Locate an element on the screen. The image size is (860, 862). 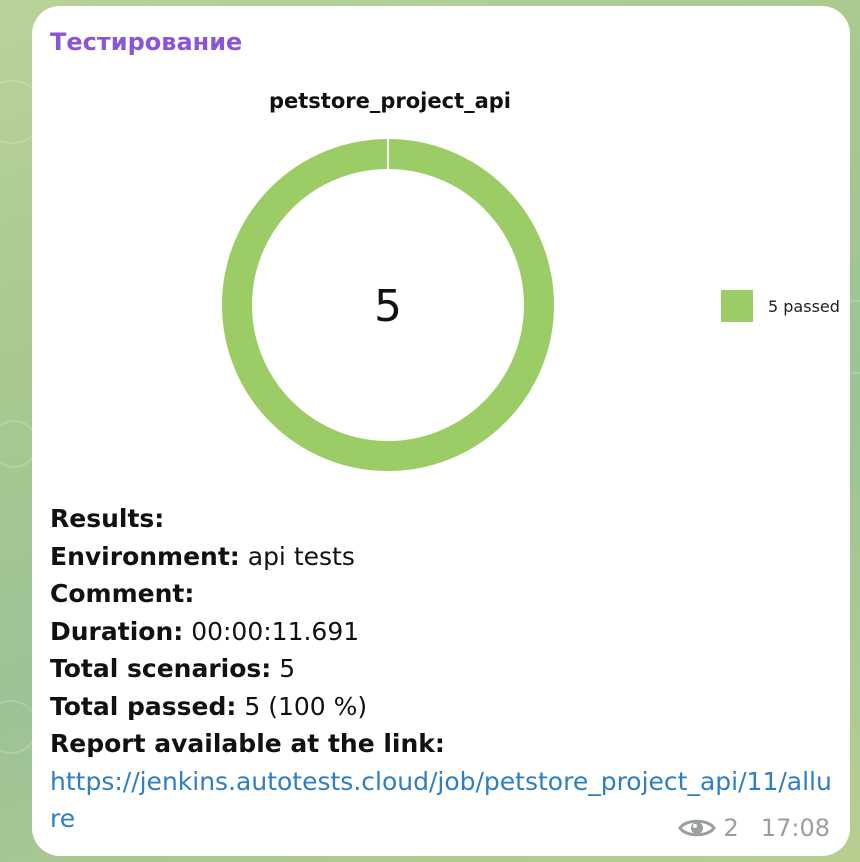
report-line-value: 00:00:11.691 is located at coordinates (271, 631).